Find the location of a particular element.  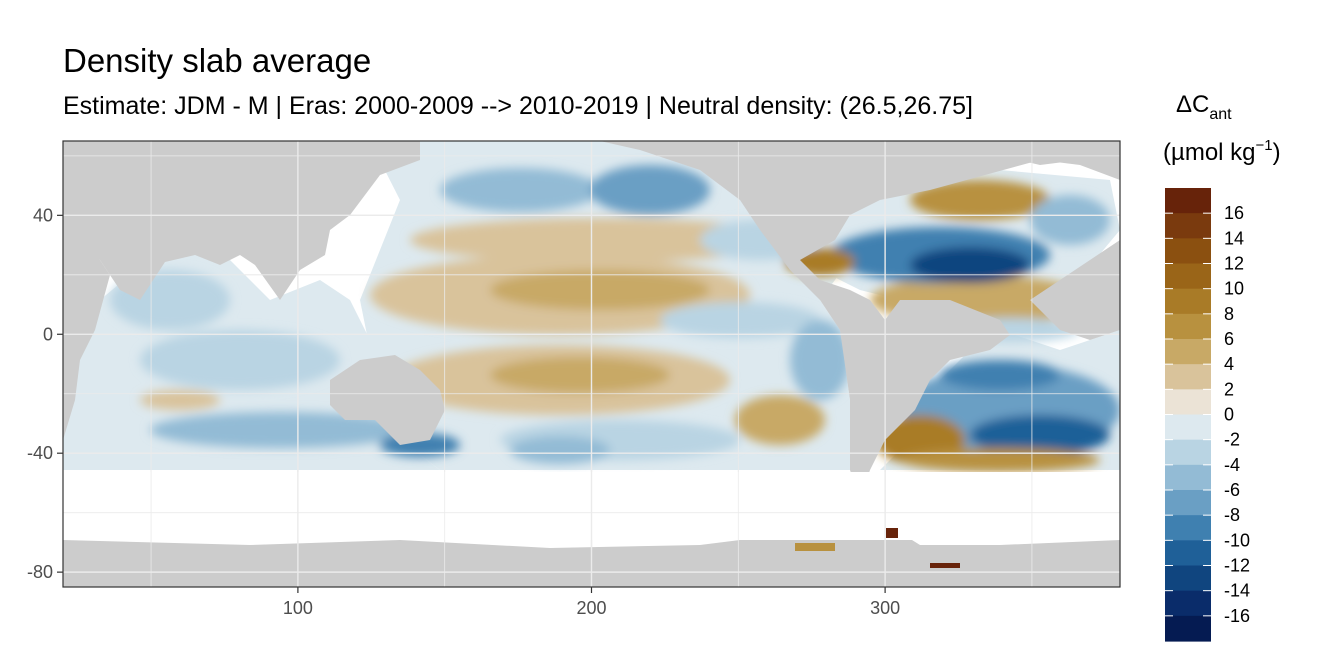

legend-label: -16 is located at coordinates (1237, 616).